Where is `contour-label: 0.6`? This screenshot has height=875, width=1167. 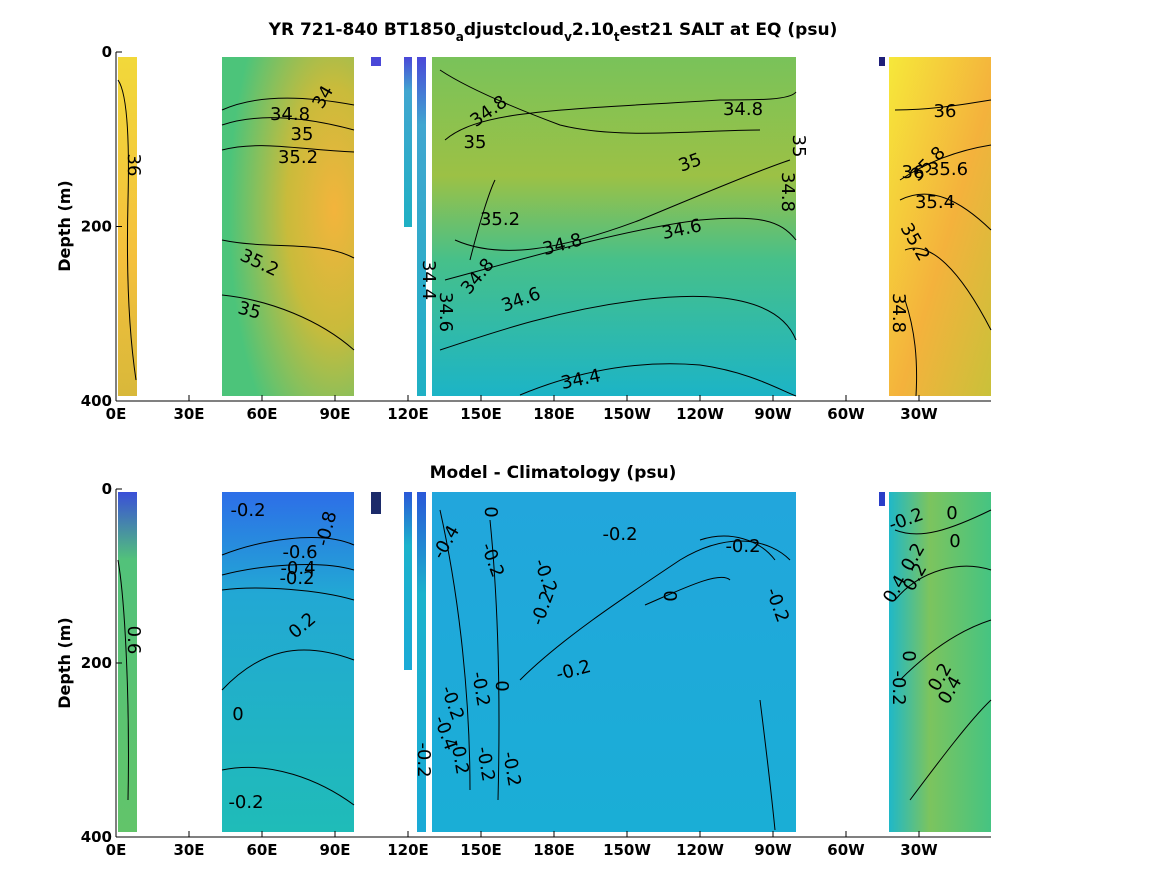 contour-label: 0.6 is located at coordinates (133, 640).